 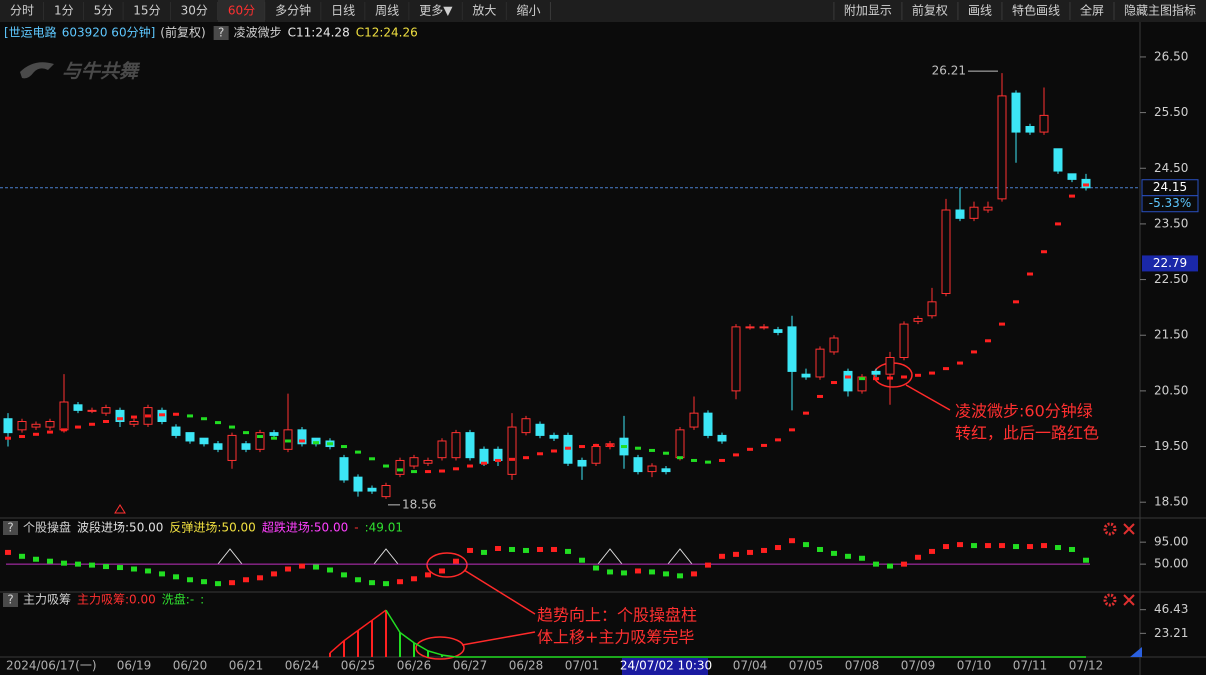 I want to click on toolbar-label: 1分, so click(x=64, y=11).